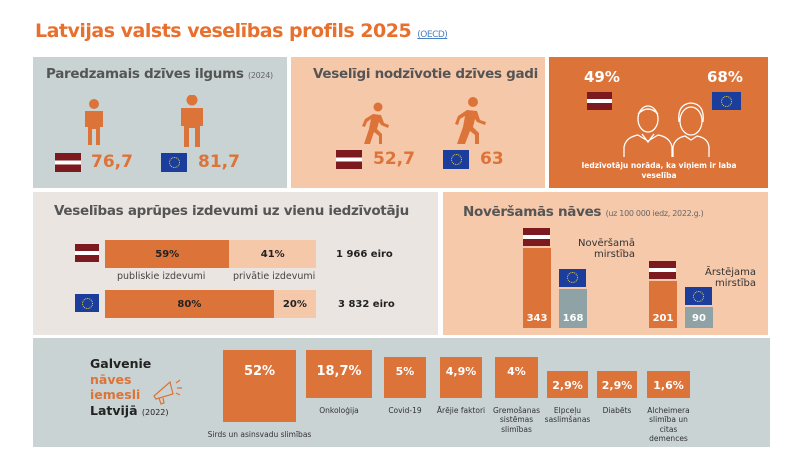  Describe the element at coordinates (617, 410) in the screenshot. I see `cause-label: Diabēts` at that location.